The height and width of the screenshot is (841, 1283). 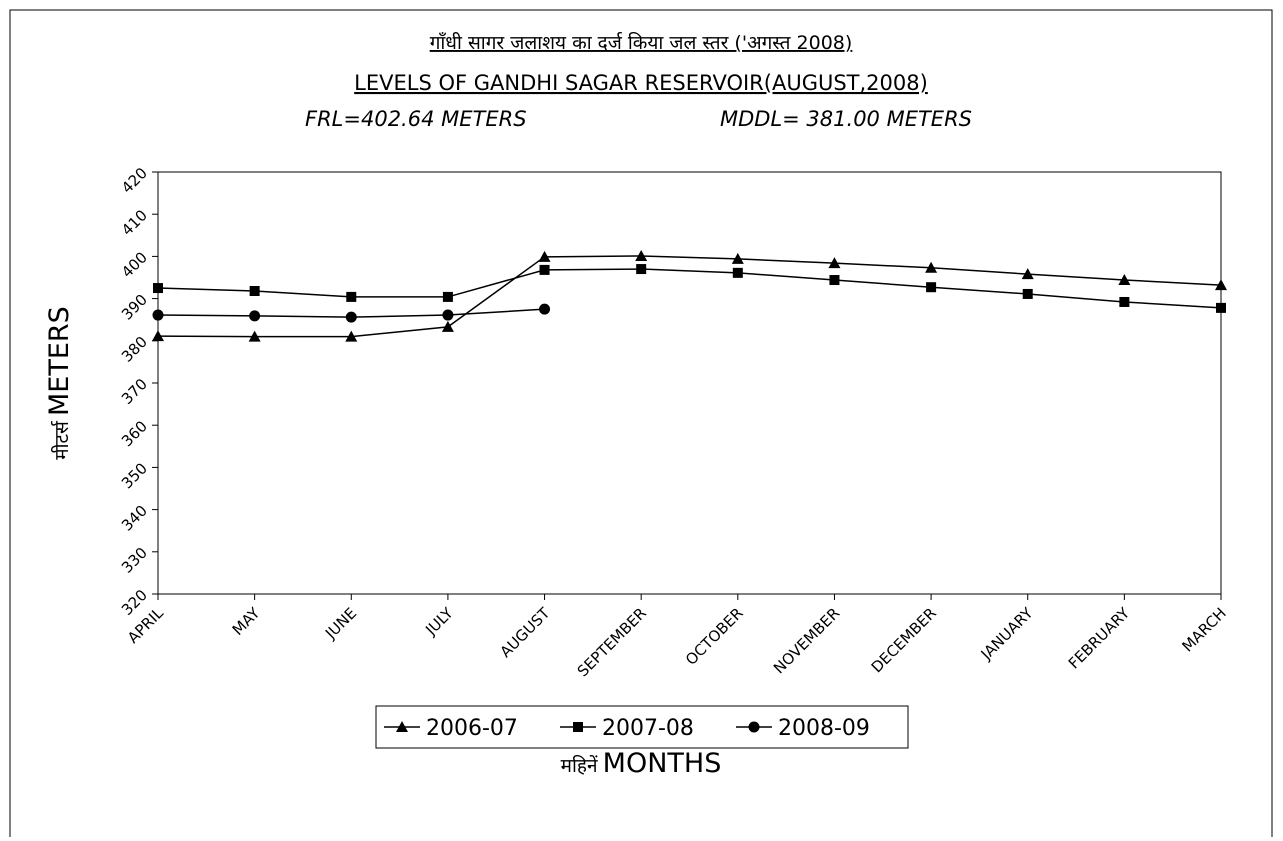 What do you see at coordinates (824, 728) in the screenshot?
I see `legend-label: 2008-09` at bounding box center [824, 728].